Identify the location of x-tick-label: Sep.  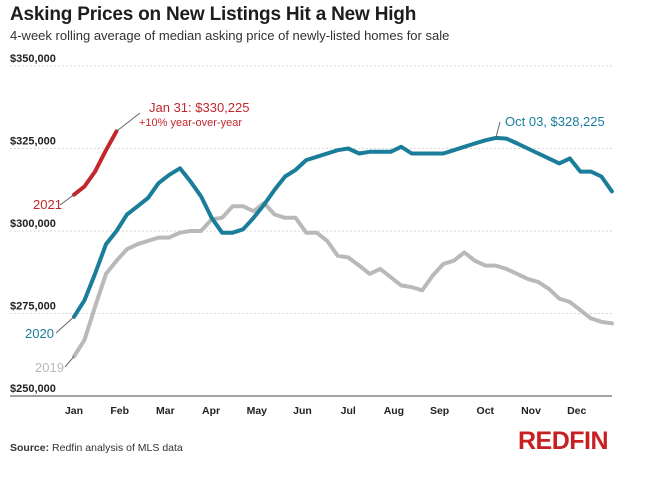
(439, 411).